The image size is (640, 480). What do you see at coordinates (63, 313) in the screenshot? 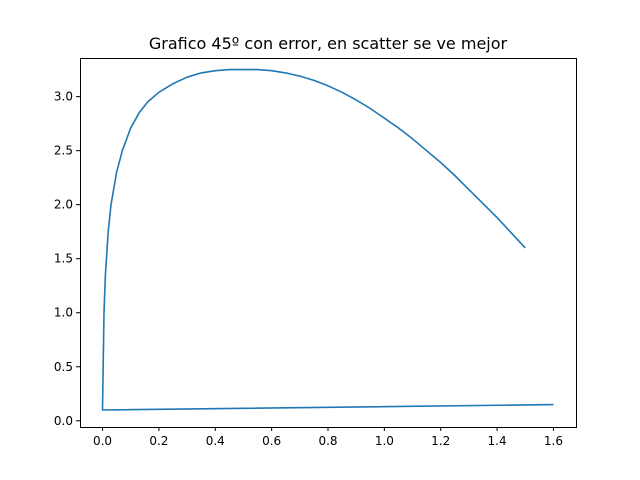
I see `y-tick-label: 1.0` at bounding box center [63, 313].